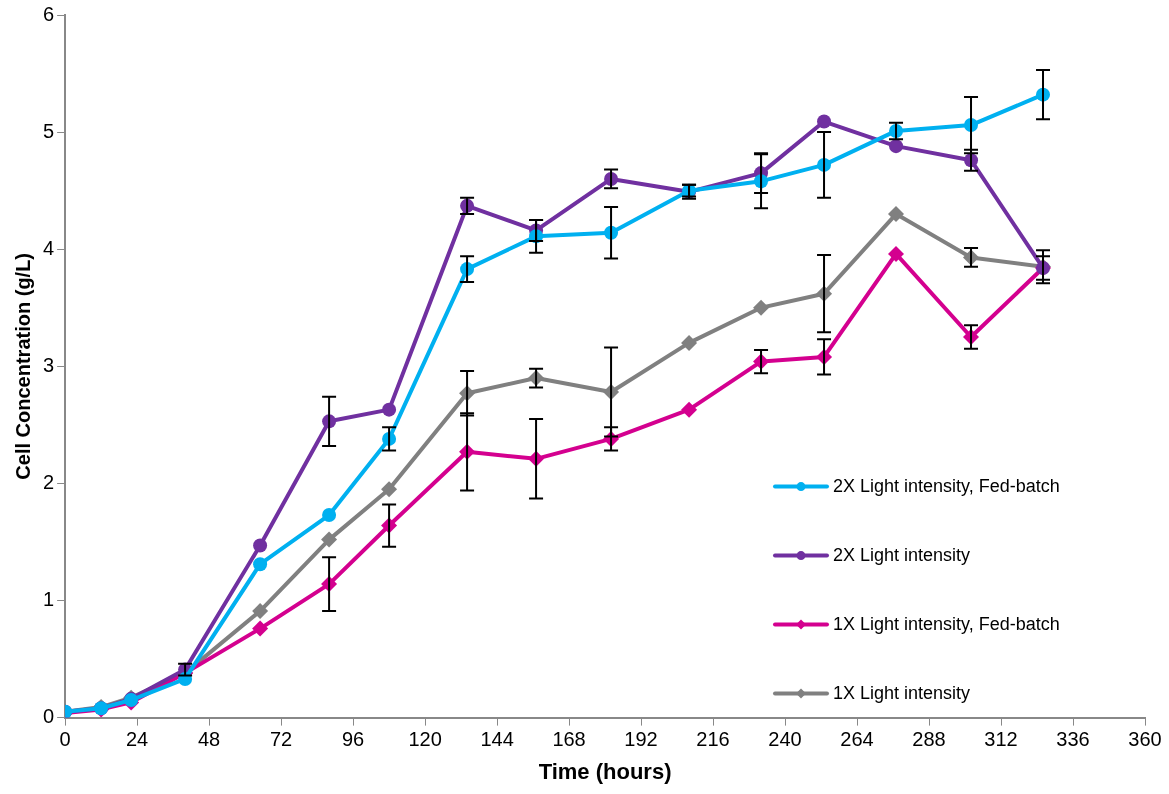 The height and width of the screenshot is (794, 1169). What do you see at coordinates (49, 599) in the screenshot?
I see `y-tick-label: 1` at bounding box center [49, 599].